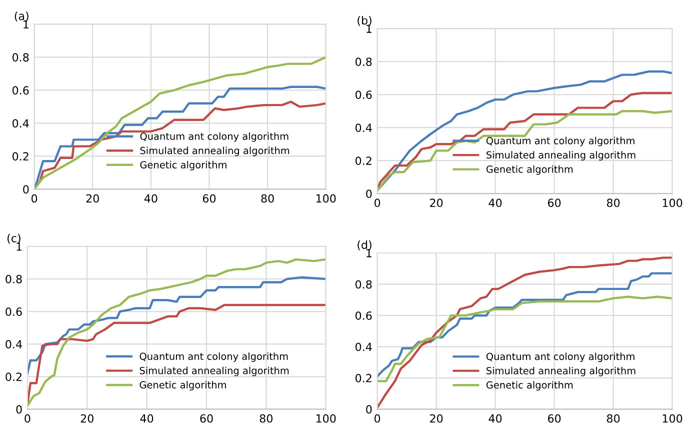  I want to click on chart-title: (d), so click(365, 245).